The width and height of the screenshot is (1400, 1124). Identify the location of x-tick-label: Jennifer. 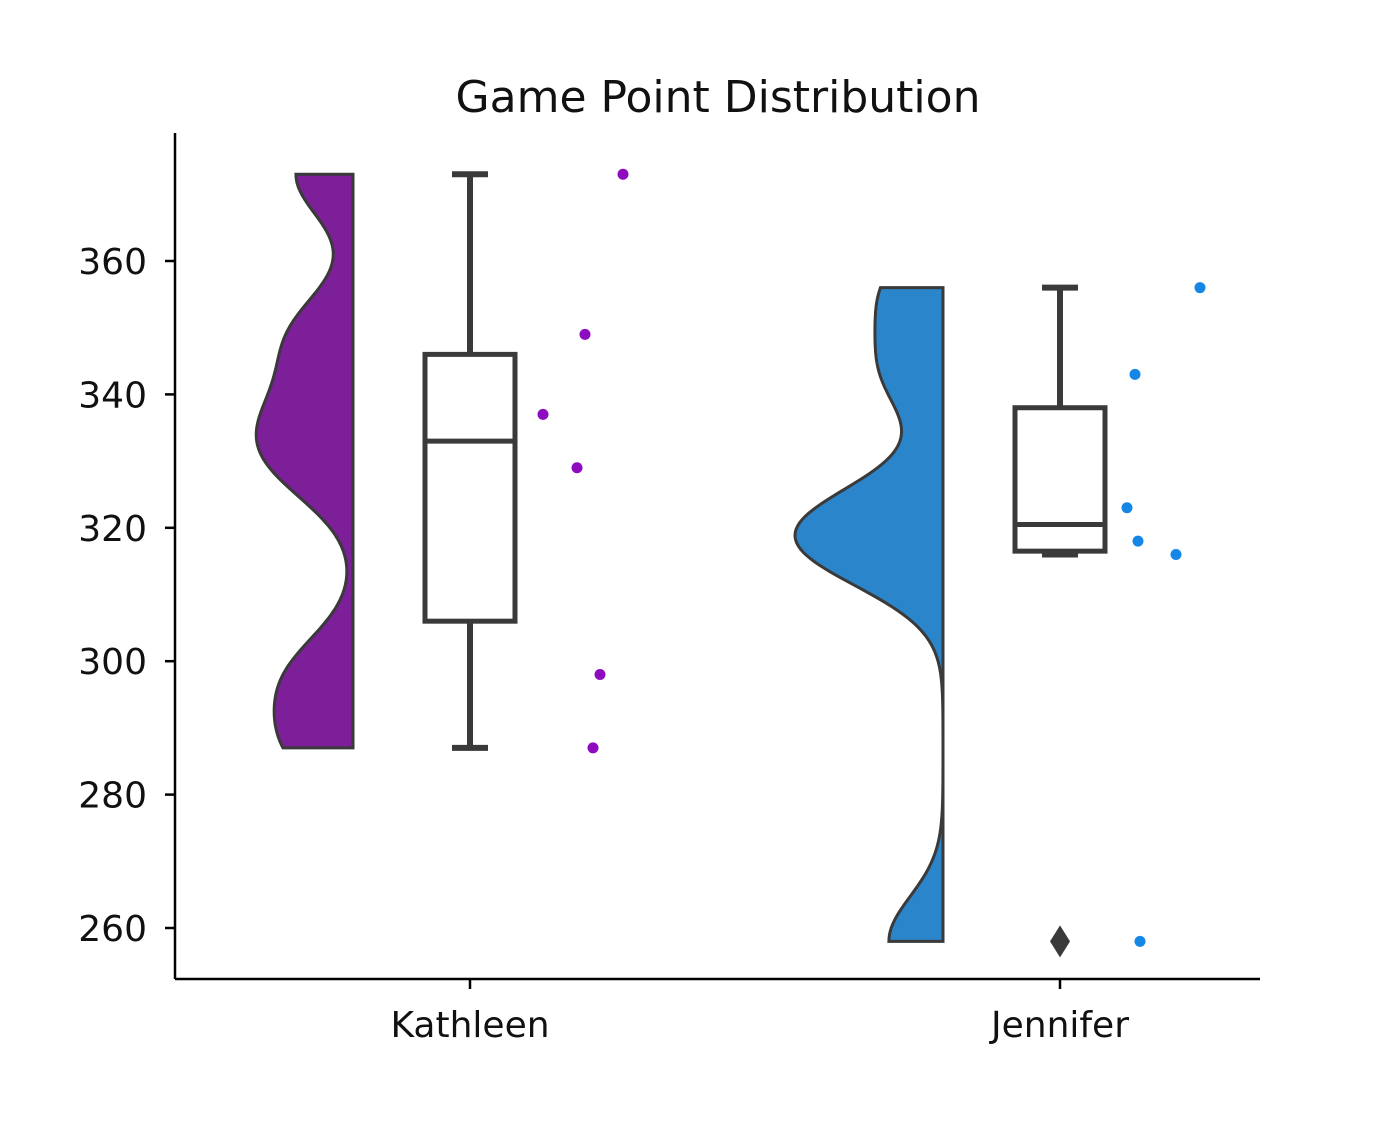
(1059, 1025).